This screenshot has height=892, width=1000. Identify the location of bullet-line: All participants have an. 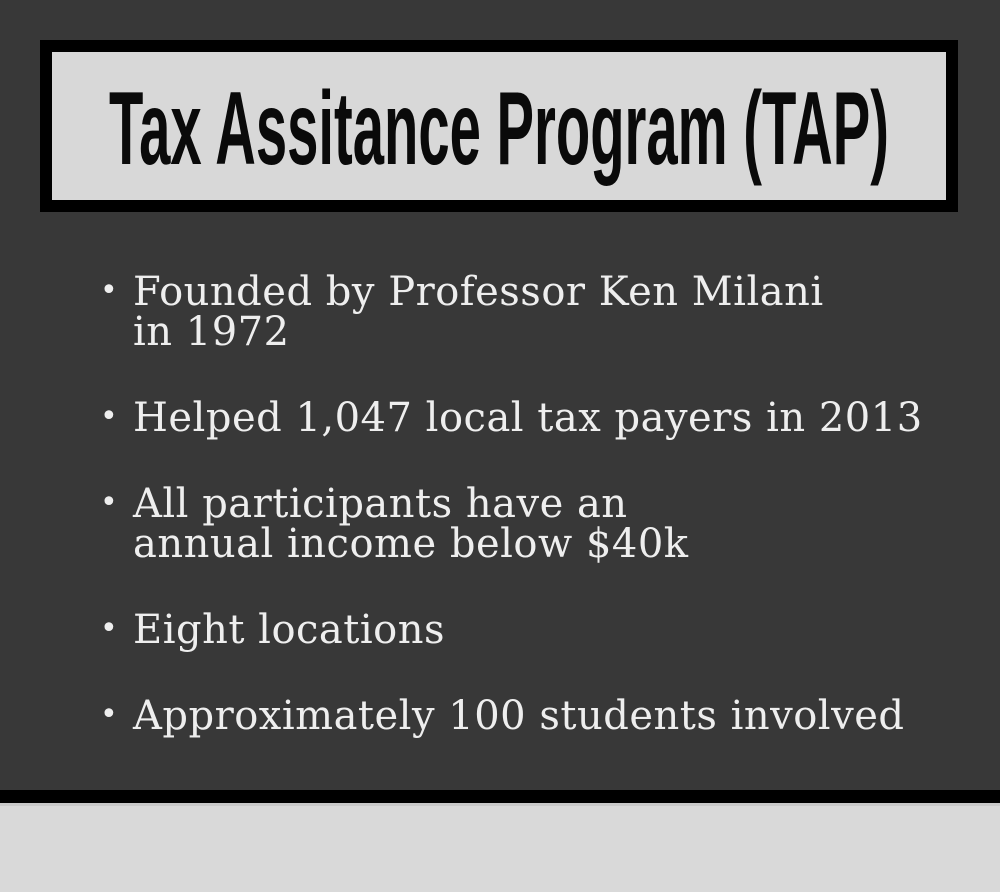
(380, 504).